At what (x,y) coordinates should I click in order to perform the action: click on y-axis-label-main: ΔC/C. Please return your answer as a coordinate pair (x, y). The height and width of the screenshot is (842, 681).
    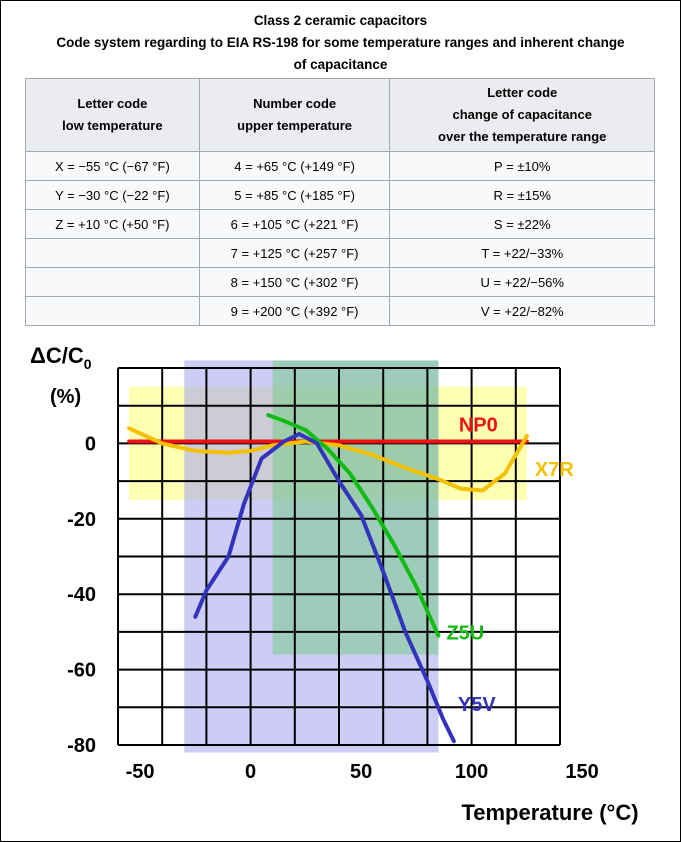
    Looking at the image, I should click on (57, 355).